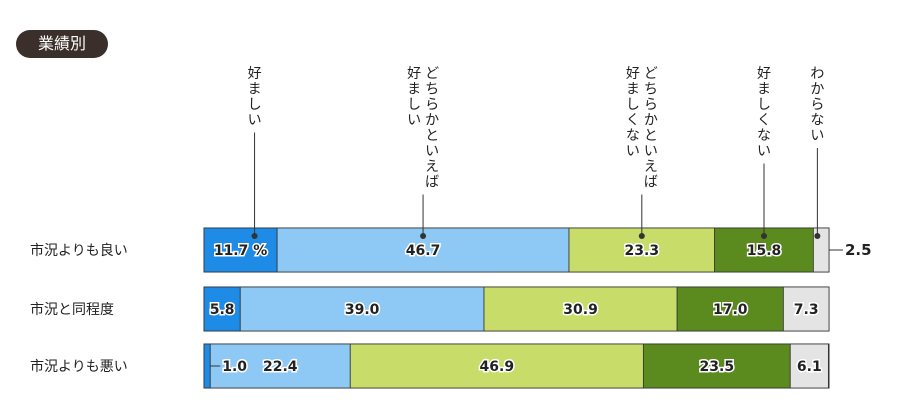  I want to click on value-label: 30.9, so click(580, 310).